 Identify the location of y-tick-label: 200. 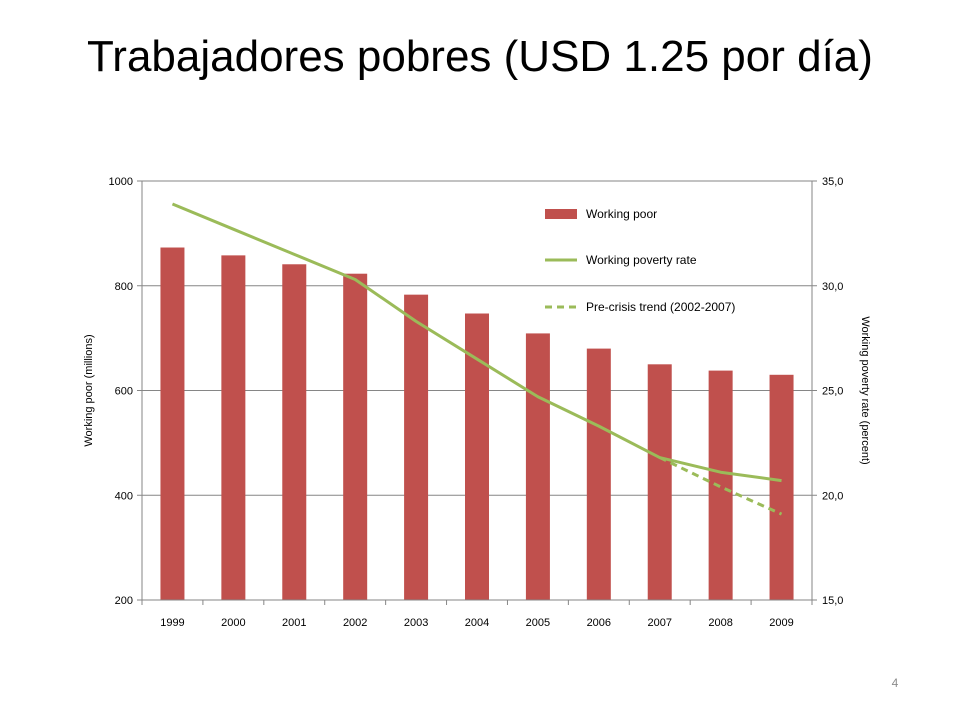
(124, 601).